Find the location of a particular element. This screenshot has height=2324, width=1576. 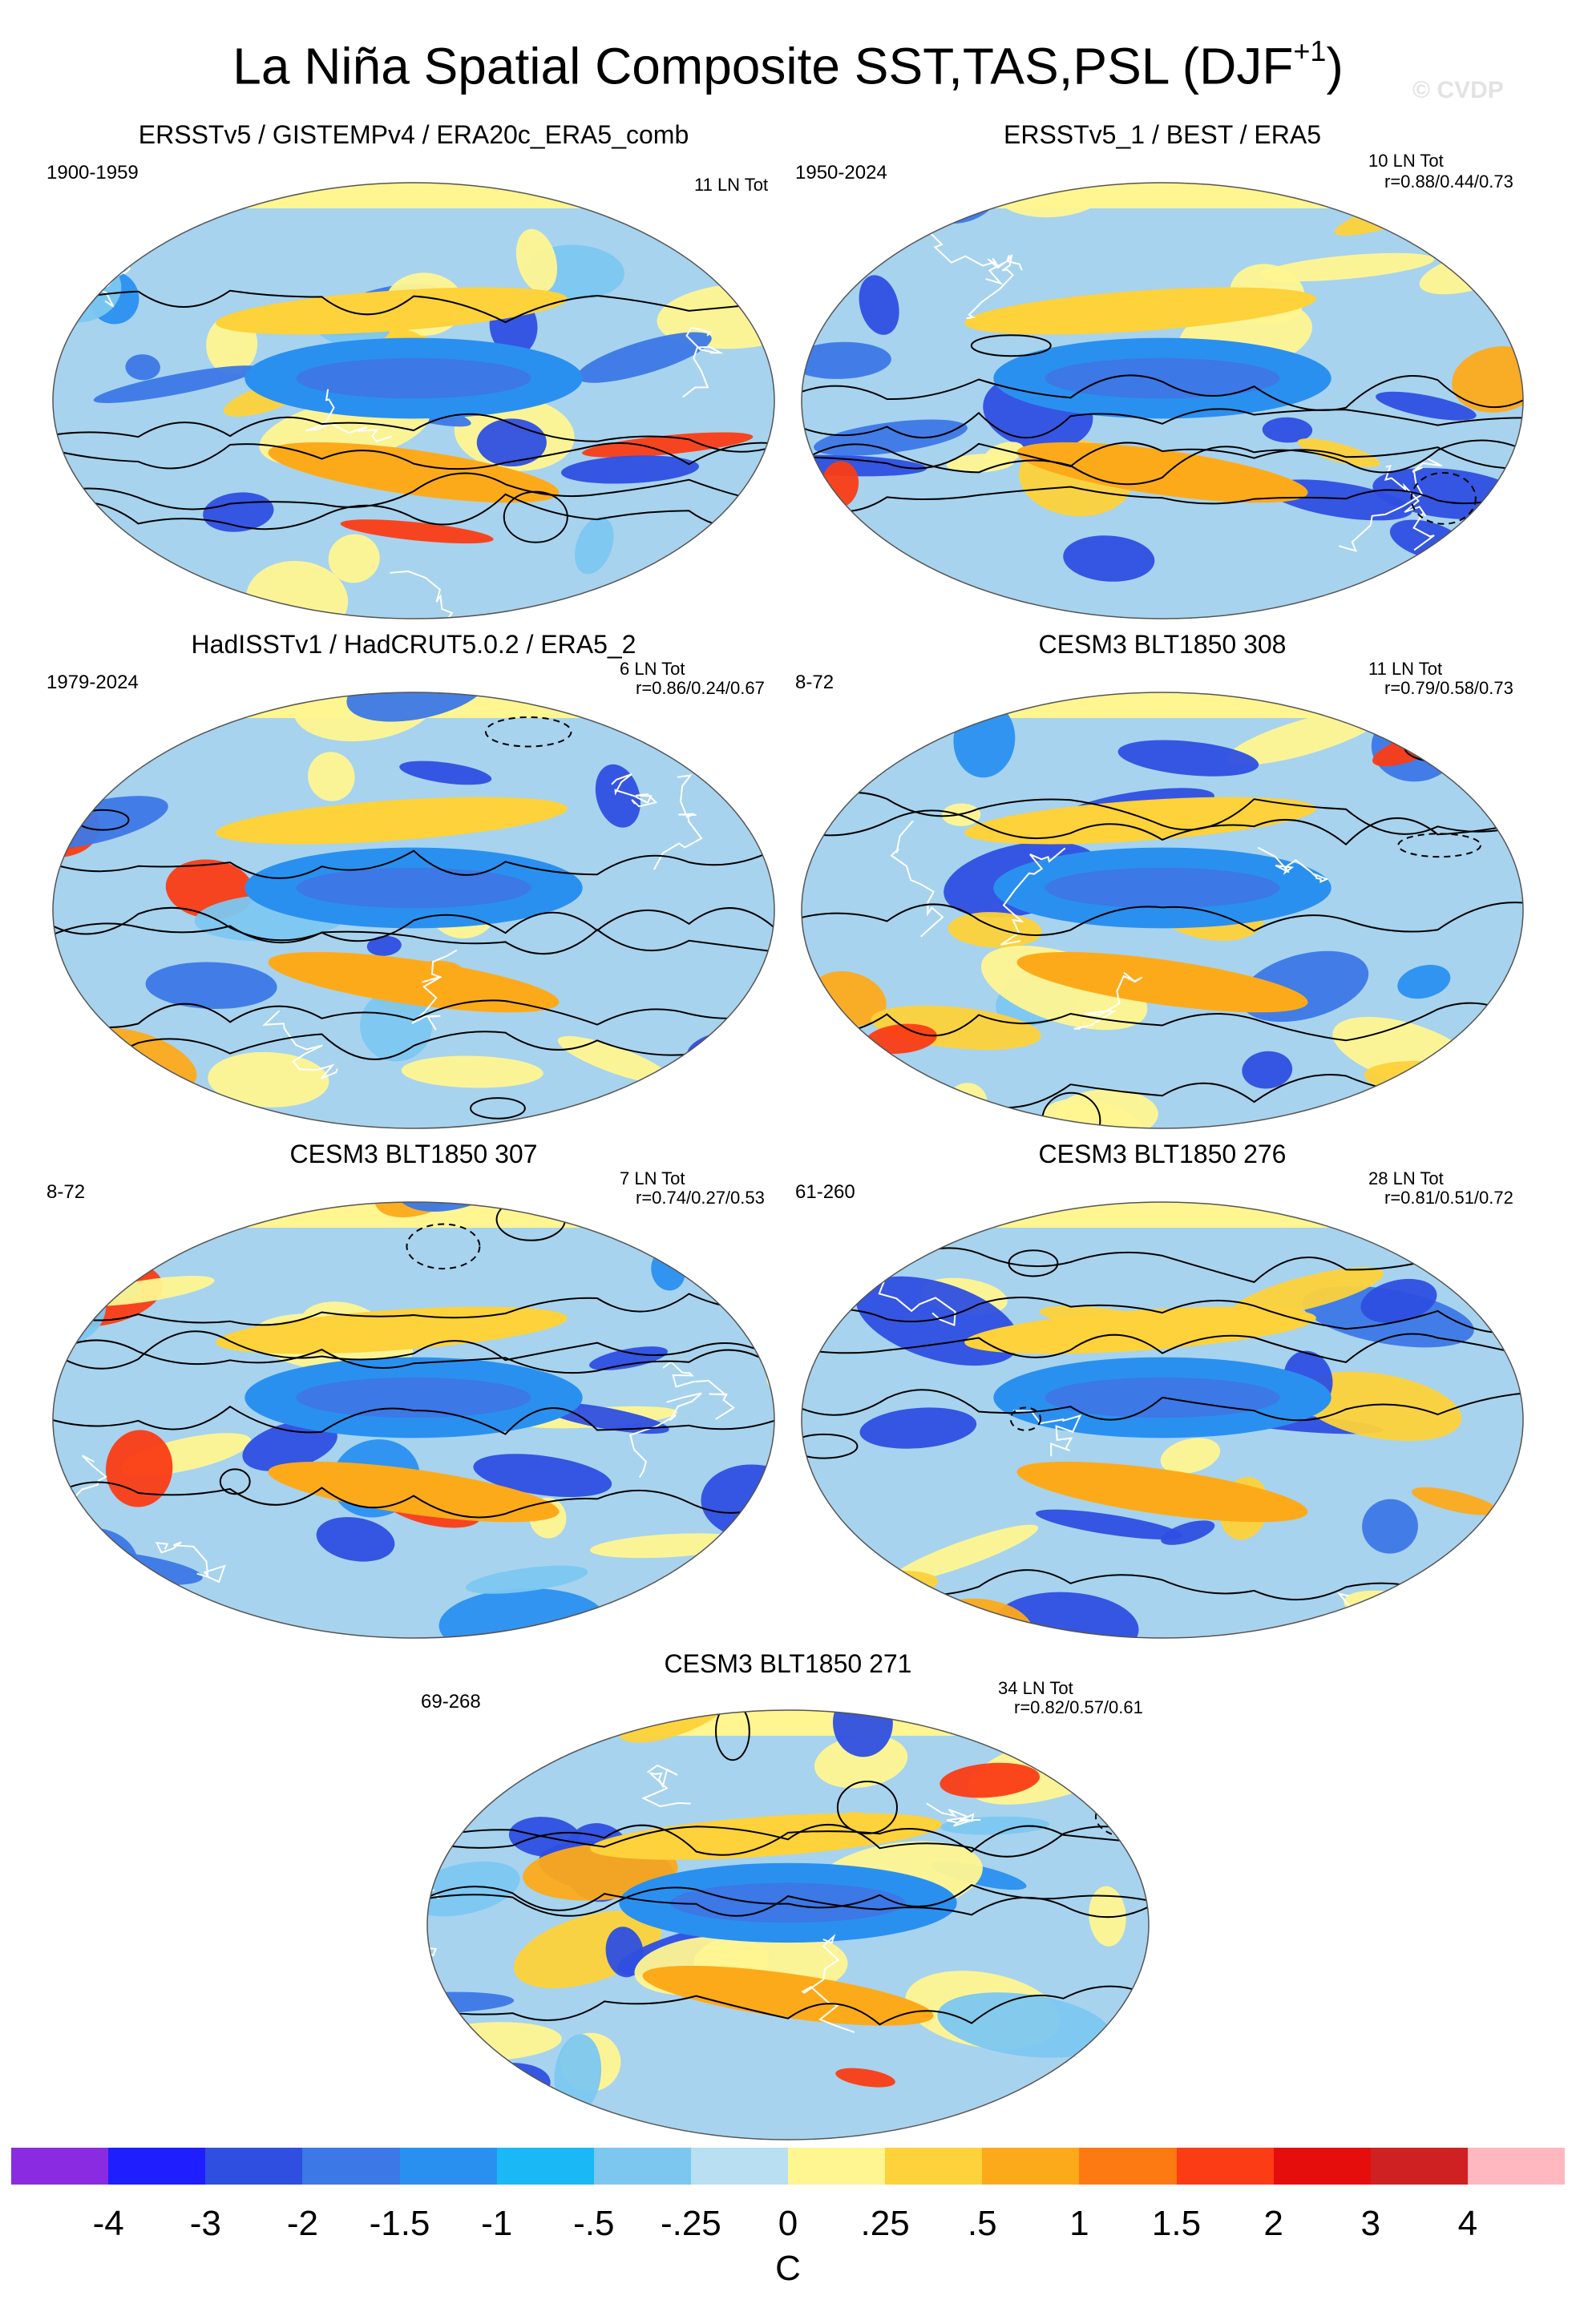

colorbar-tick-label: -.25 is located at coordinates (690, 2223).